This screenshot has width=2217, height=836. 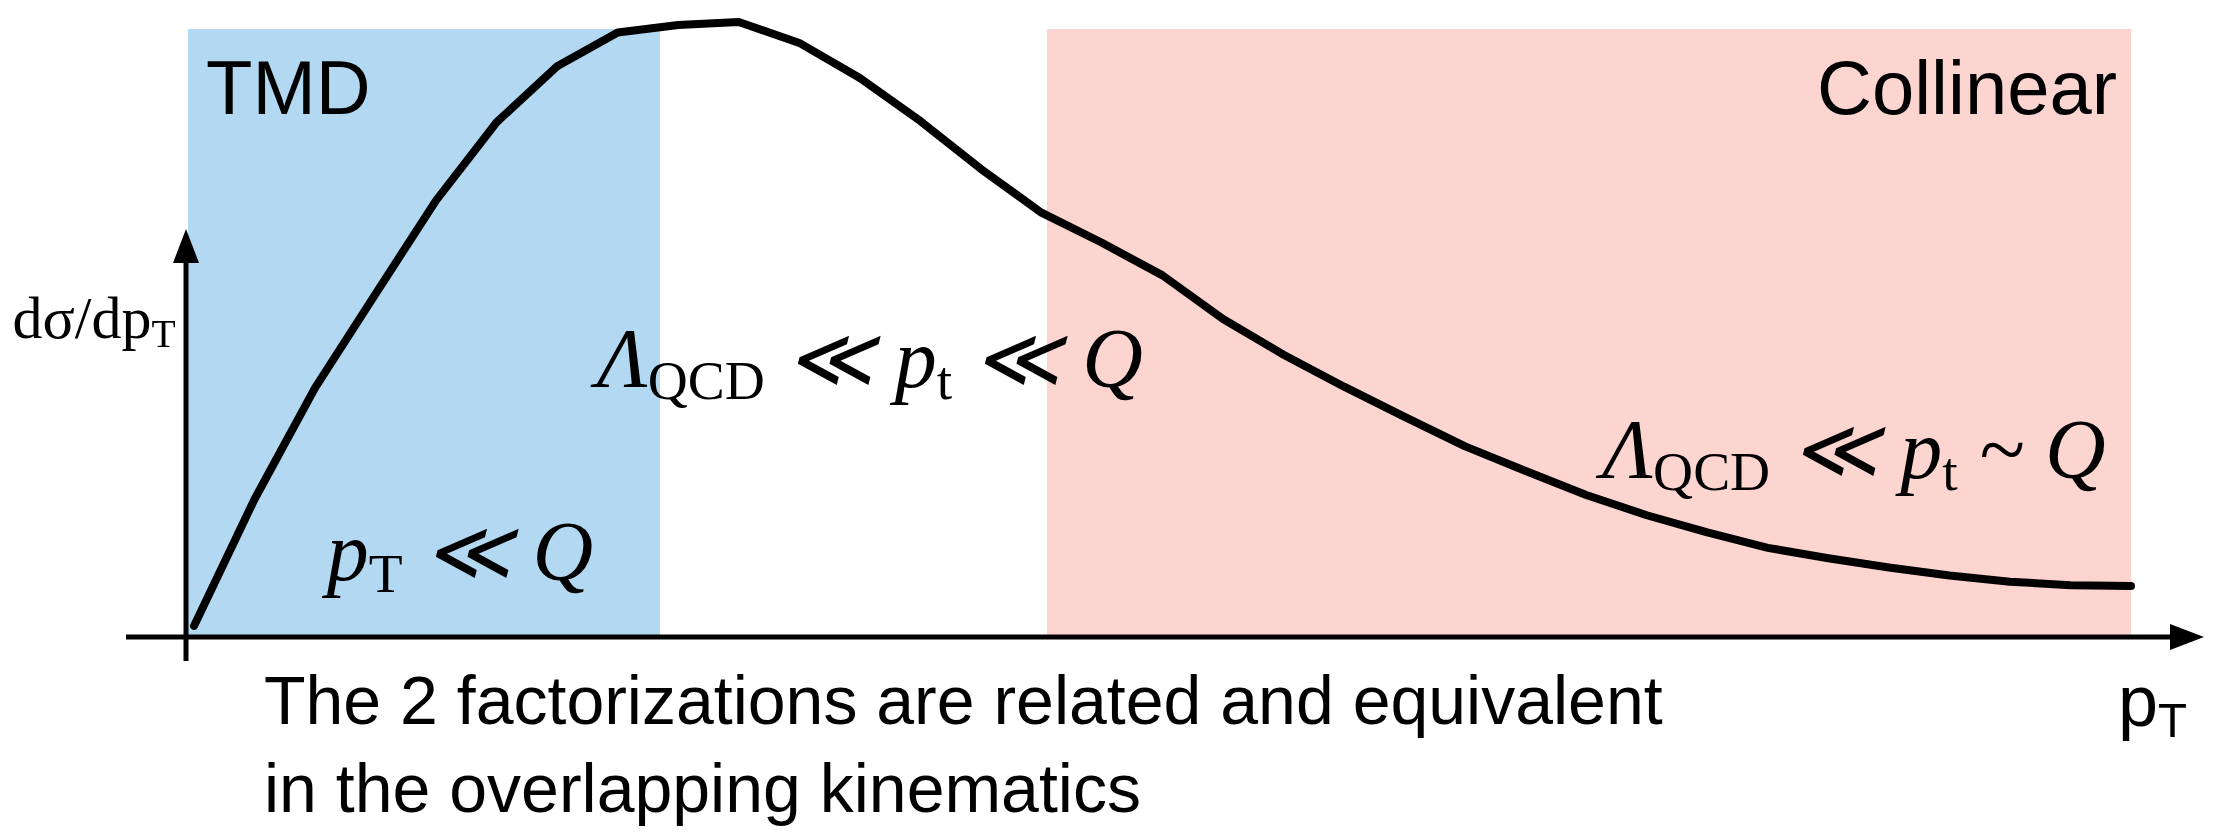 What do you see at coordinates (1850, 453) in the screenshot?
I see `annotation: Λ$_{QCD}$ ≪ p$_{t}$ ~ Q` at bounding box center [1850, 453].